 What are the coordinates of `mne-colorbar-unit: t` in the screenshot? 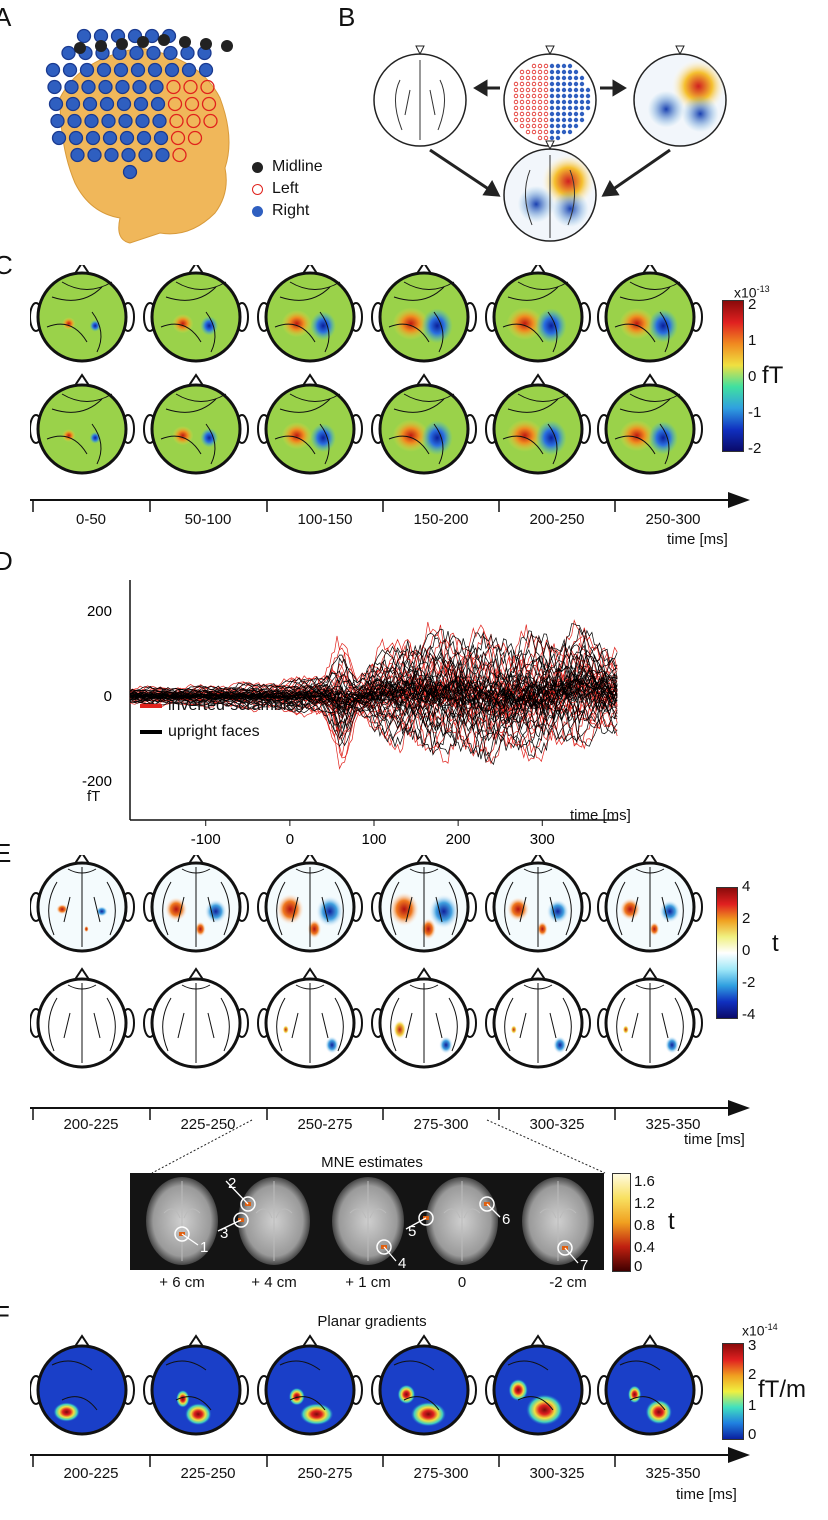 It's located at (671, 1221).